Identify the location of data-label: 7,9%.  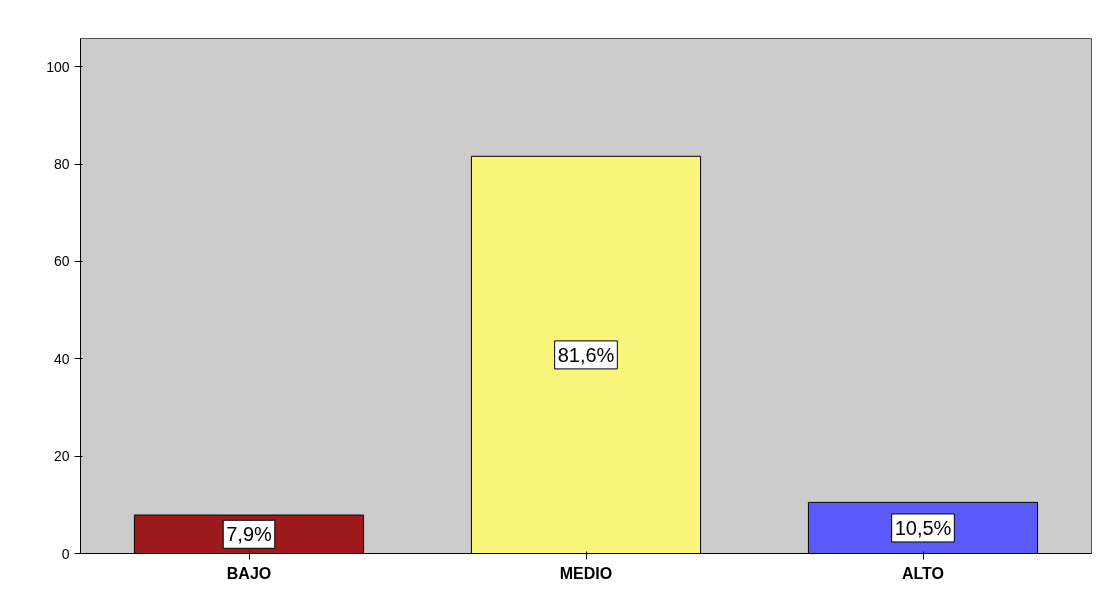
(249, 534).